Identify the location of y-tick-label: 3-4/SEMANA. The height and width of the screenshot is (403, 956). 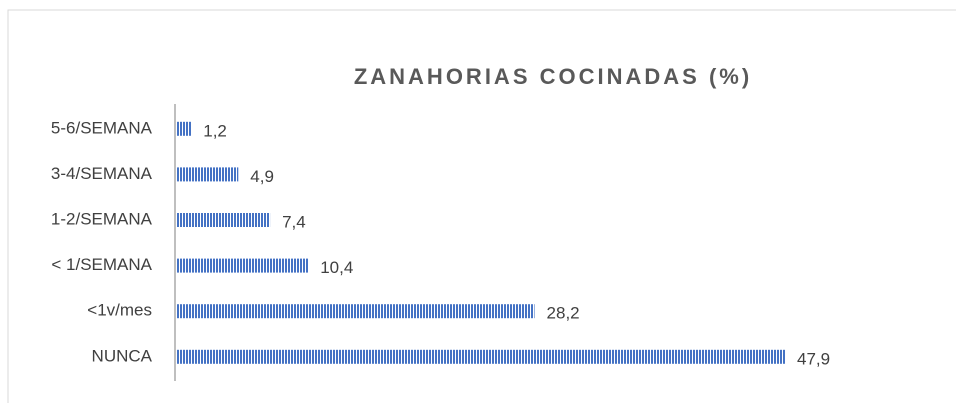
(102, 173).